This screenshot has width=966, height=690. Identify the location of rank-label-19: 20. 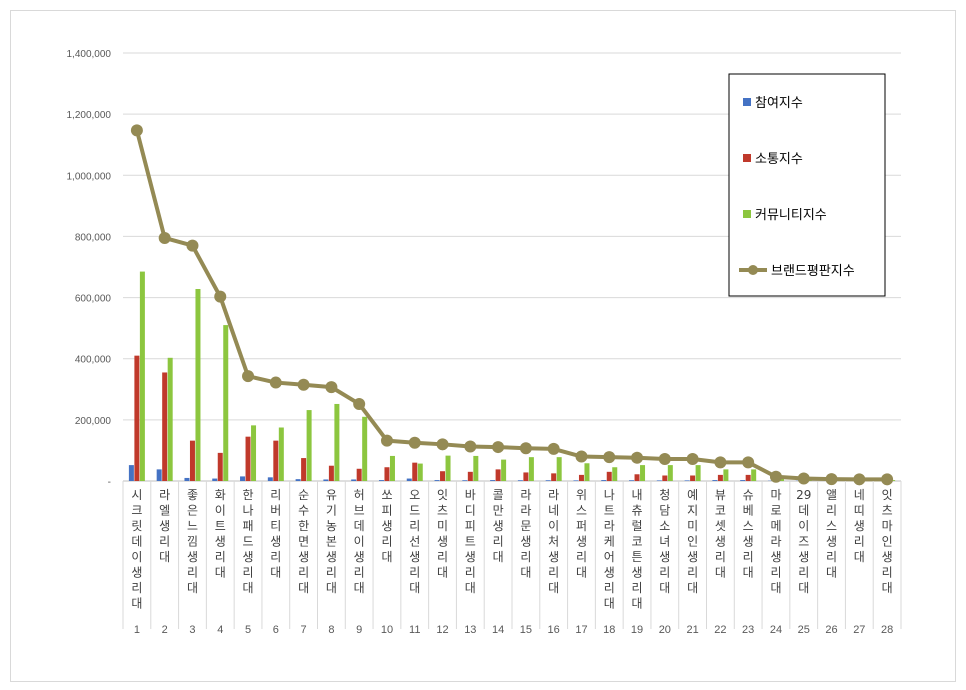
(665, 630).